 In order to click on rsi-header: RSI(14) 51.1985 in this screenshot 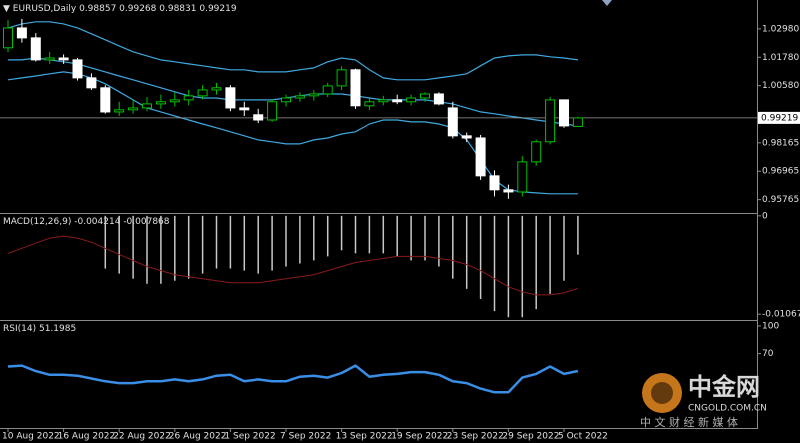, I will do `click(39, 329)`.